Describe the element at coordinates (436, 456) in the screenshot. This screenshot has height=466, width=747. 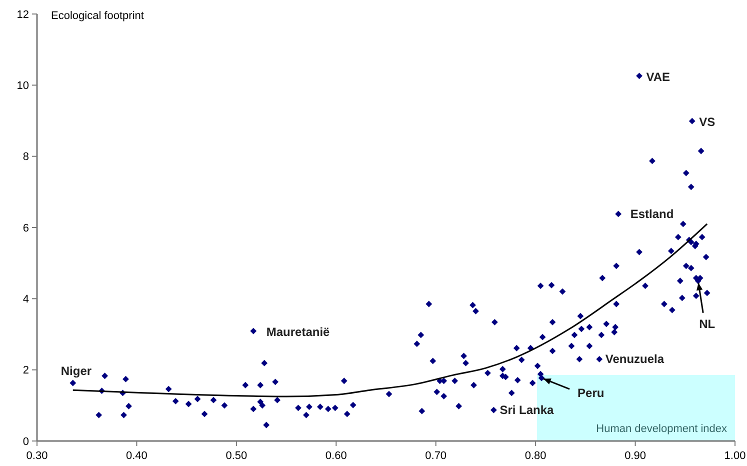
I see `x-tick-label: 0.70` at that location.